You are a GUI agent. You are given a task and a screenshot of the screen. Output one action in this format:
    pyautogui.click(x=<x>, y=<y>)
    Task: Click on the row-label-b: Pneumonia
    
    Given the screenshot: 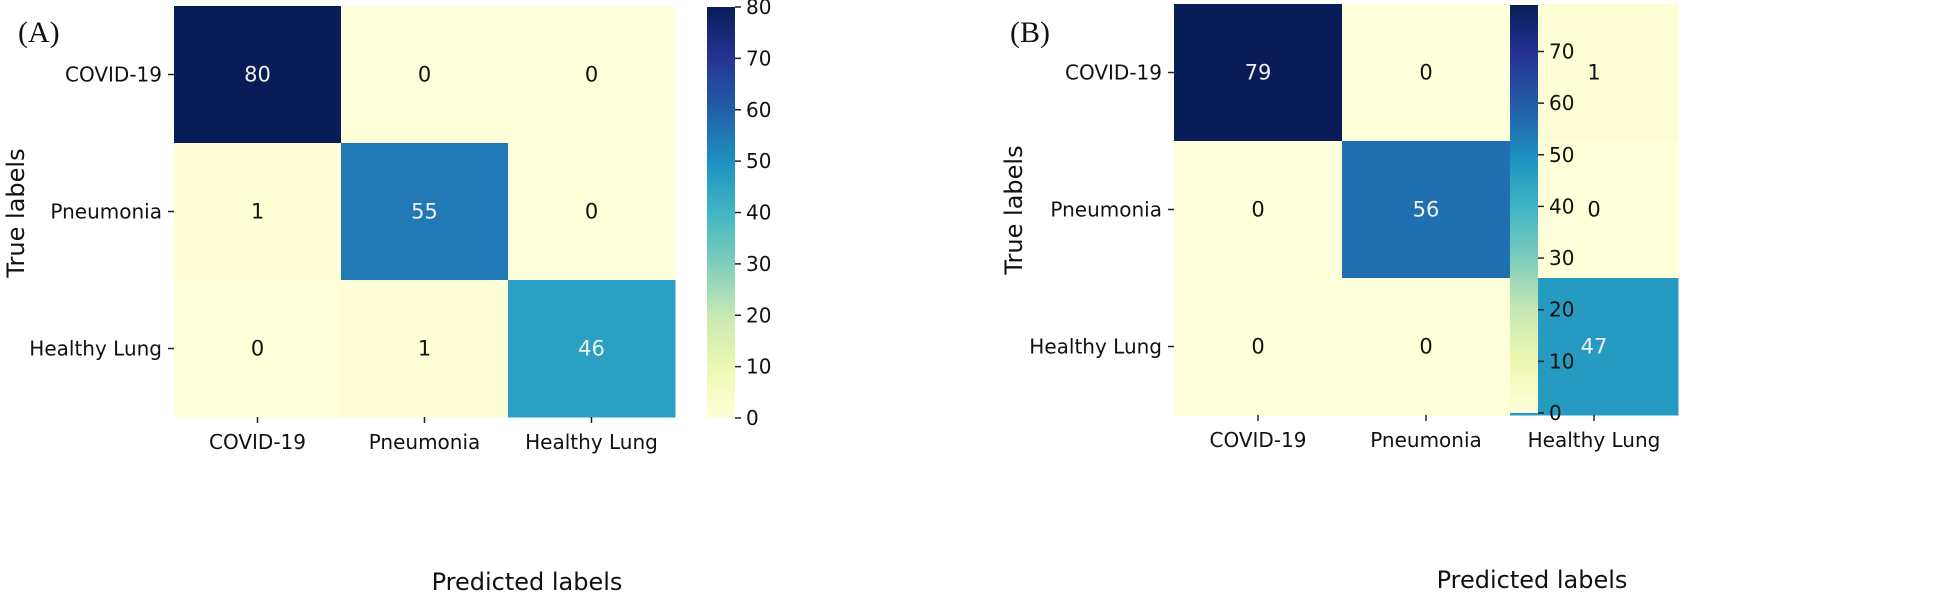 What is the action you would take?
    pyautogui.click(x=1106, y=210)
    